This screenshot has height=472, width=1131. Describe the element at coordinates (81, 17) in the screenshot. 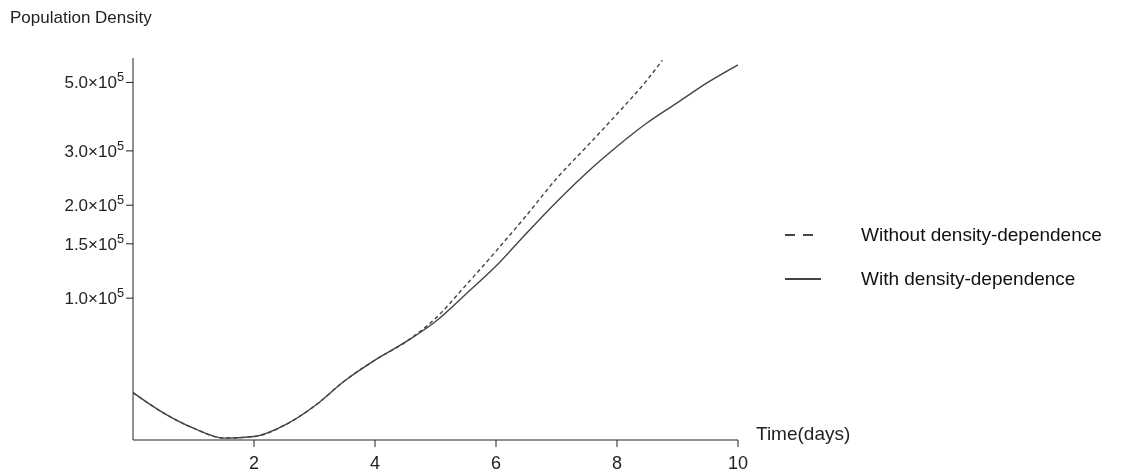

I see `y-axis-title: Population Density` at that location.